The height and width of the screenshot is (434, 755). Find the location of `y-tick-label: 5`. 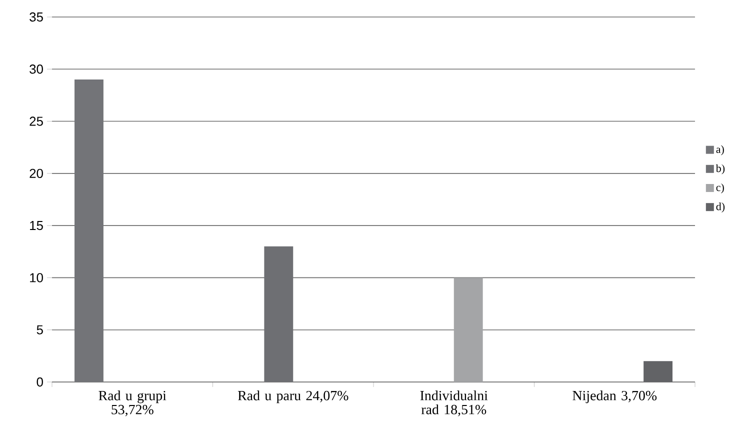

y-tick-label: 5 is located at coordinates (39, 329).